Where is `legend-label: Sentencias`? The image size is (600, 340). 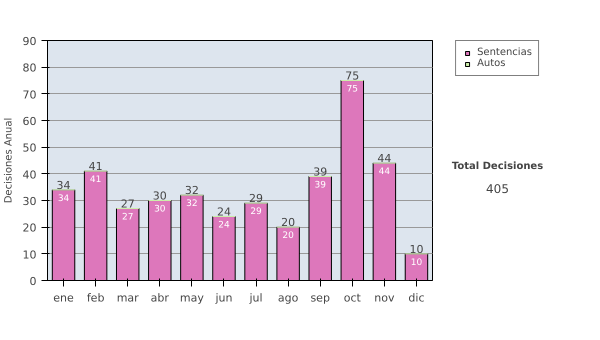
legend-label: Sentencias is located at coordinates (504, 52).